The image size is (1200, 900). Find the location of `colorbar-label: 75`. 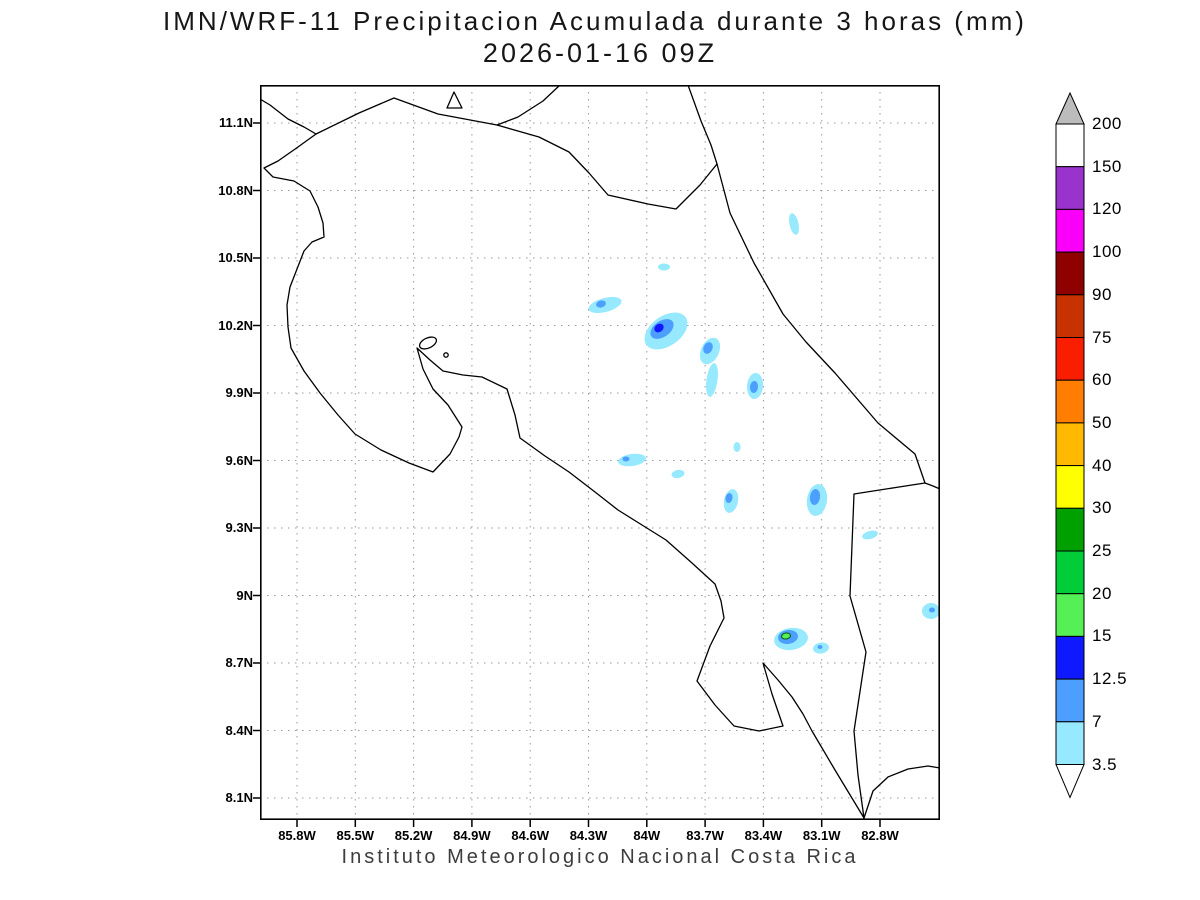

colorbar-label: 75 is located at coordinates (1102, 337).